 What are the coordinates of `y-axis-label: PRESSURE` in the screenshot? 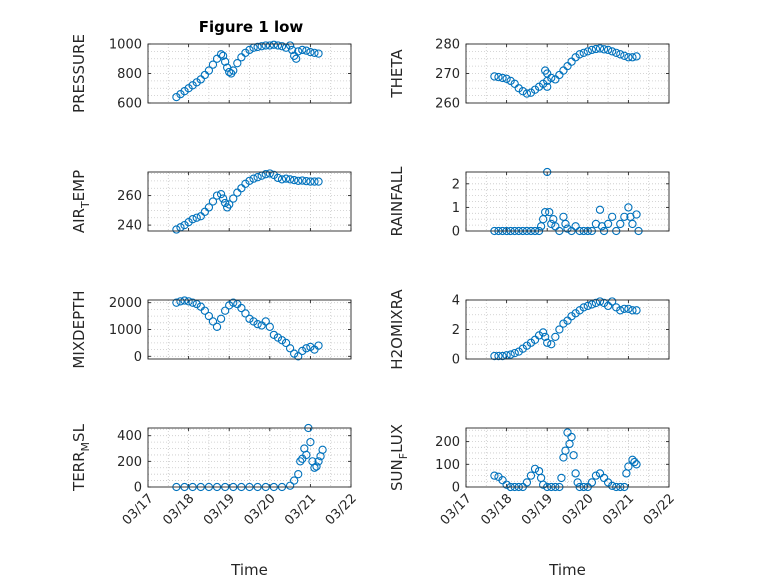 It's located at (79, 73).